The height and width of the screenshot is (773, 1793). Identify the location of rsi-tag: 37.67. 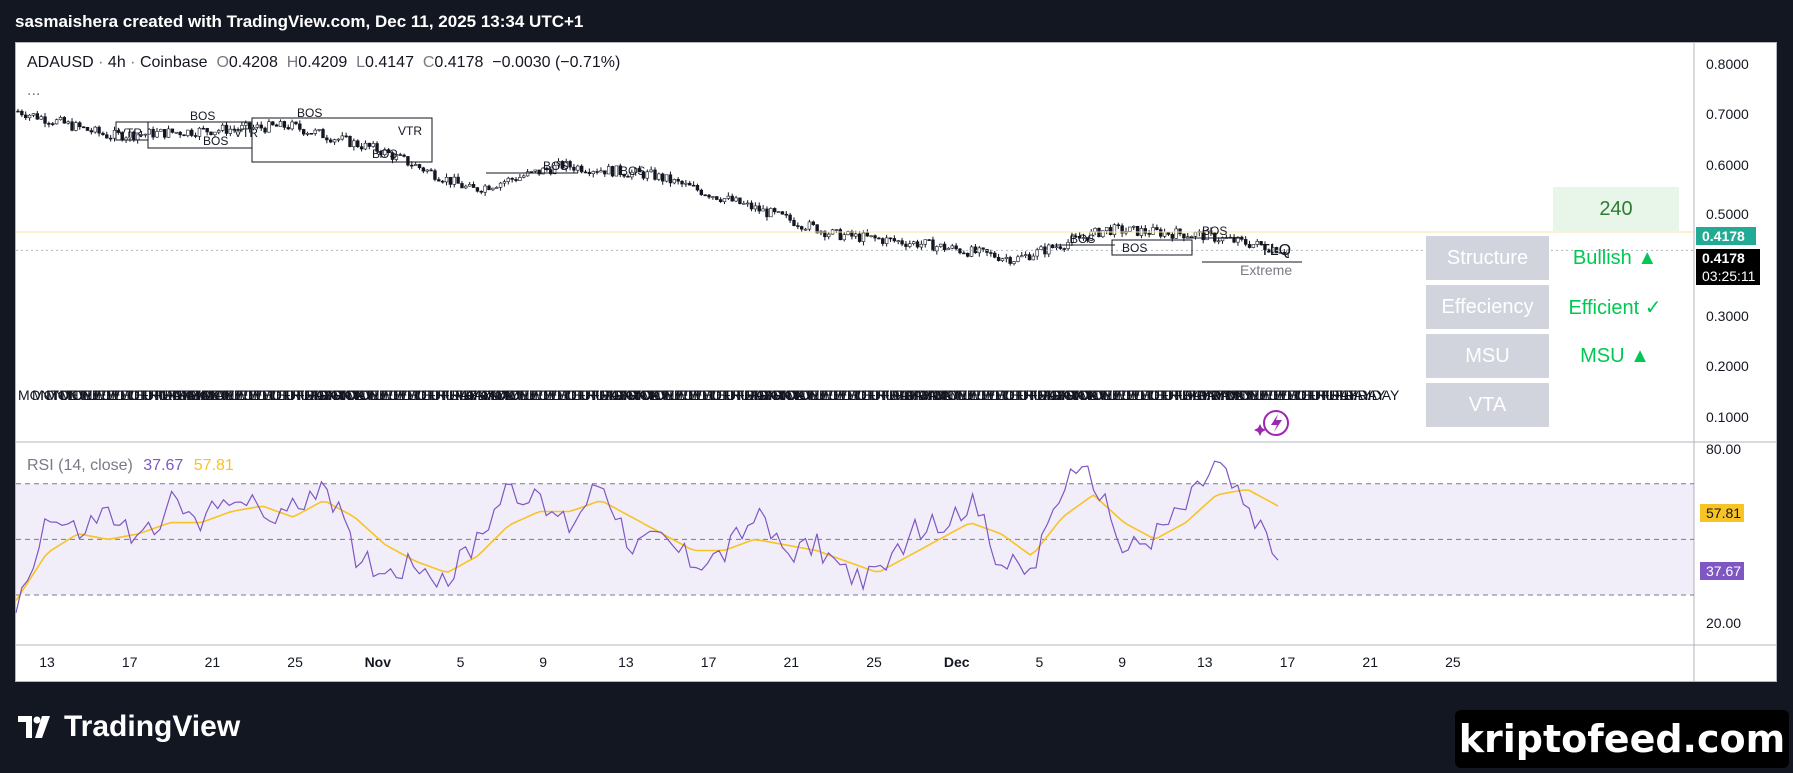
(1722, 571).